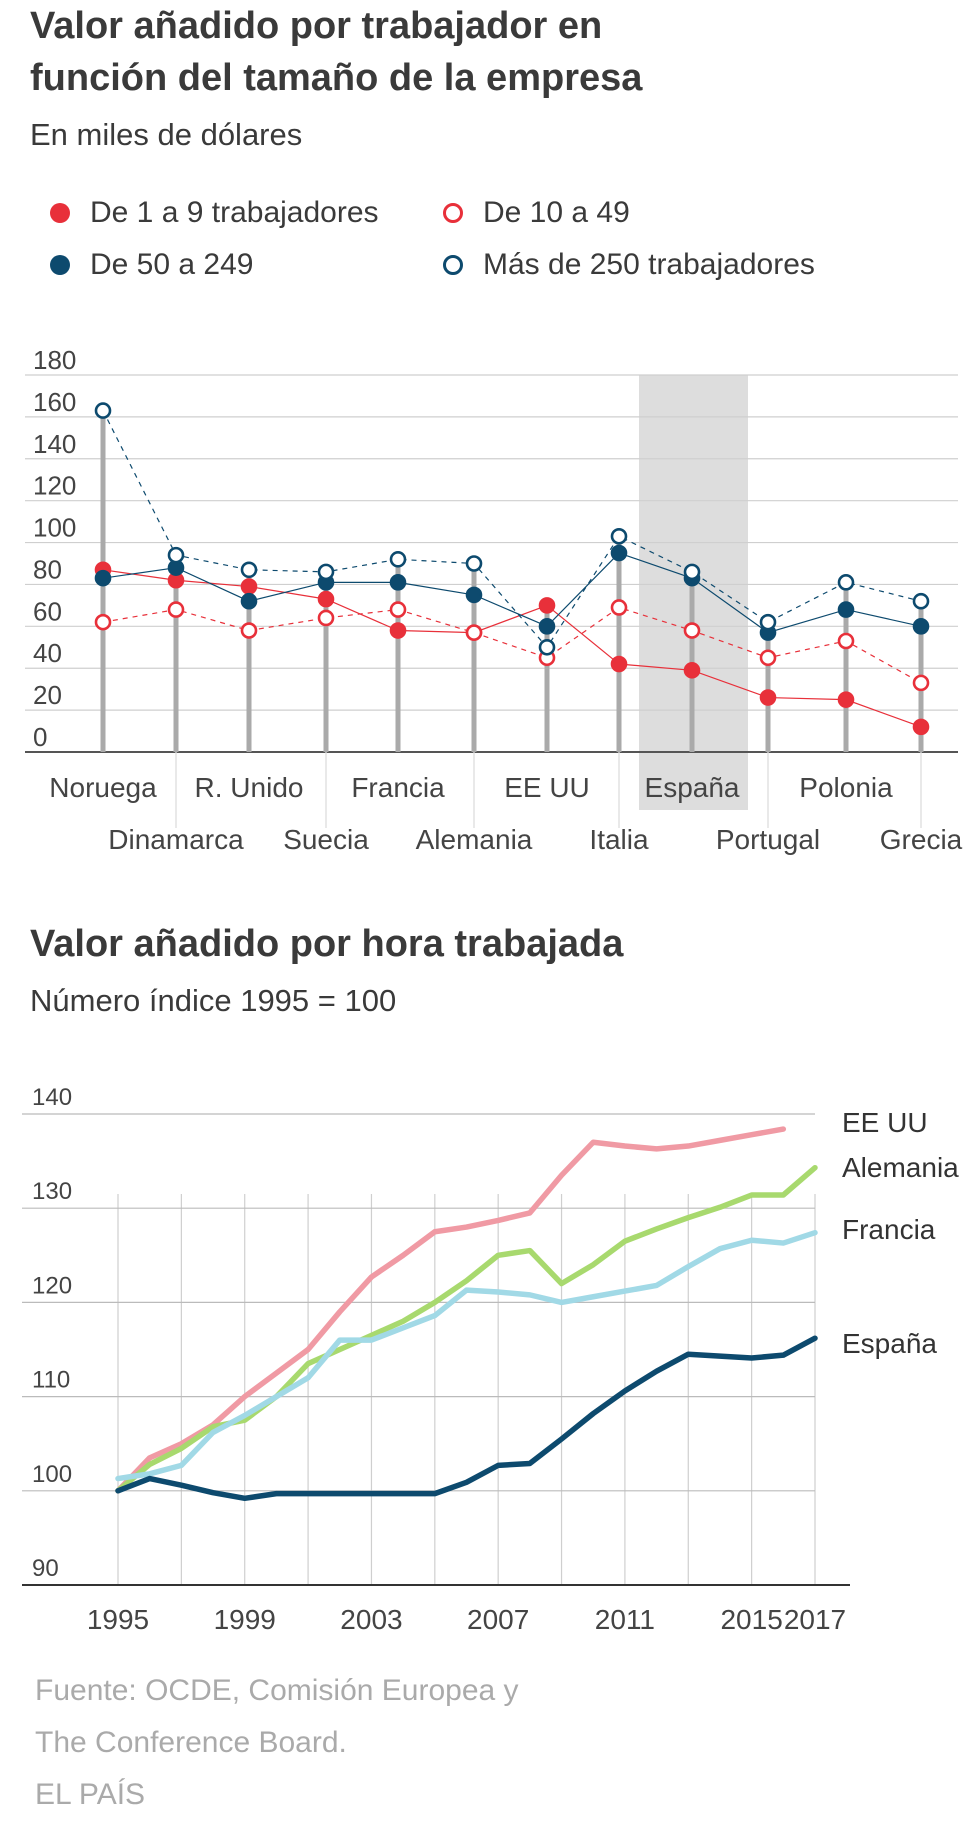  I want to click on x-tick-label: 1999, so click(245, 1619).